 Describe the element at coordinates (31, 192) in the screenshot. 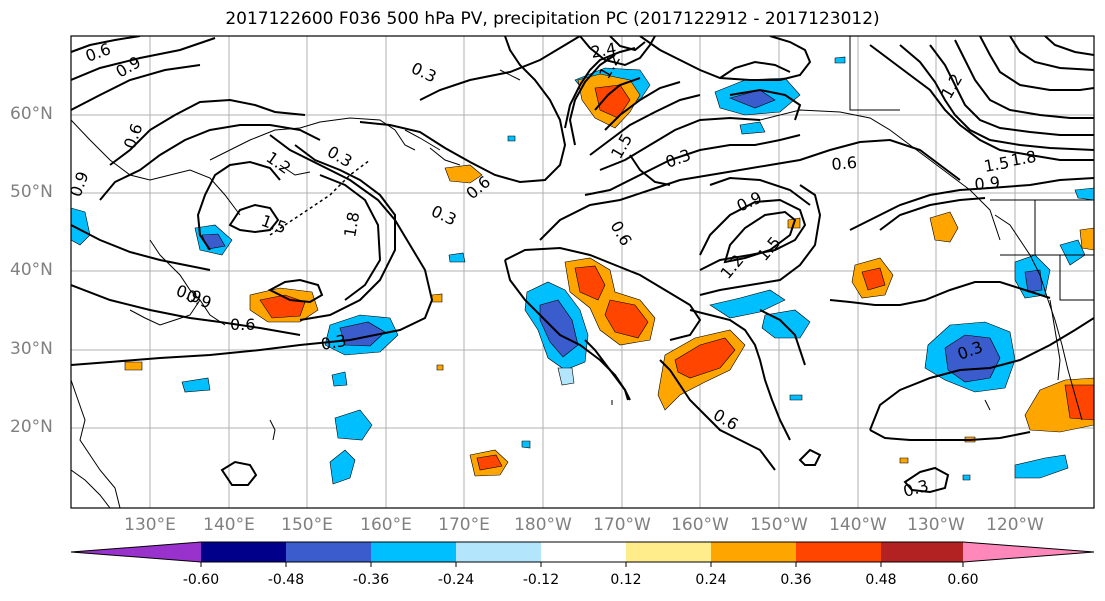

I see `latitude-label: 50°N` at that location.